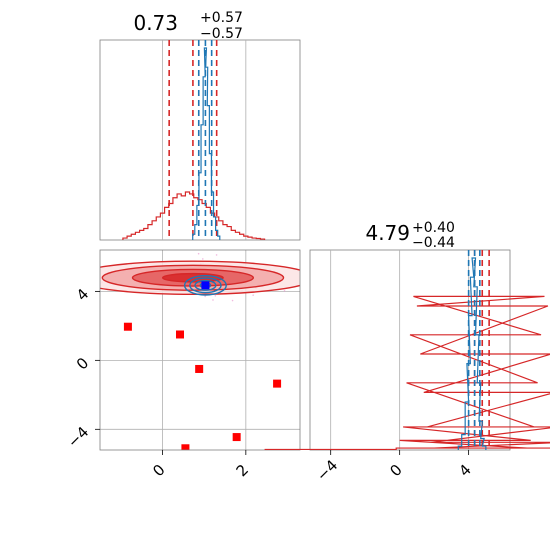  Describe the element at coordinates (410, 350) in the screenshot. I see `marginal-x2-frame` at that location.